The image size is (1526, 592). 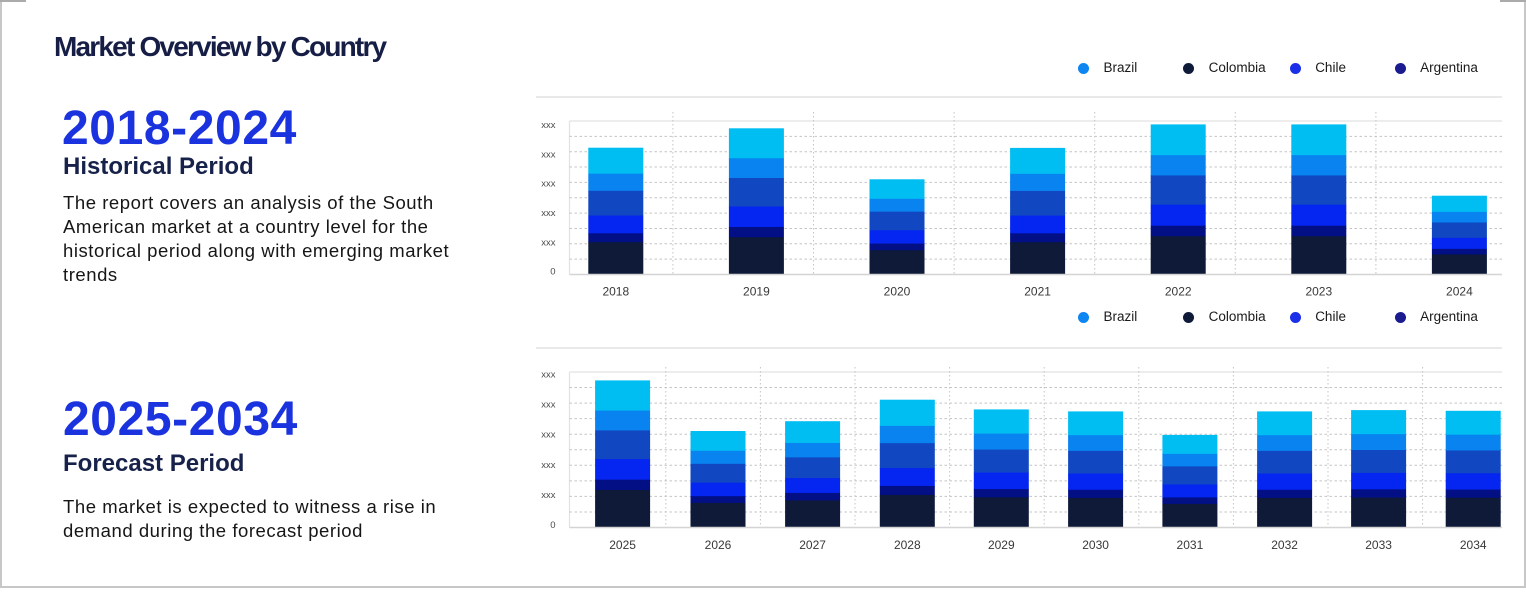 I want to click on svg-text: 2028, so click(x=907, y=545).